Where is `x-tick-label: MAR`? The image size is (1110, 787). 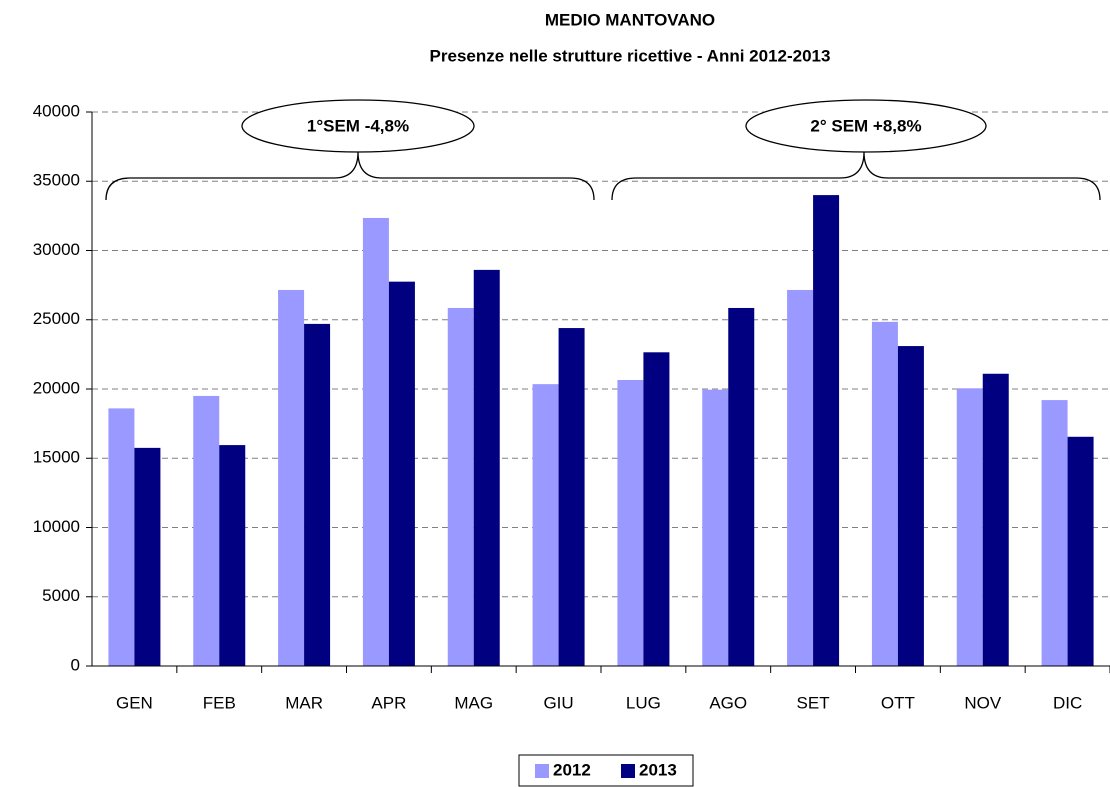 x-tick-label: MAR is located at coordinates (304, 702).